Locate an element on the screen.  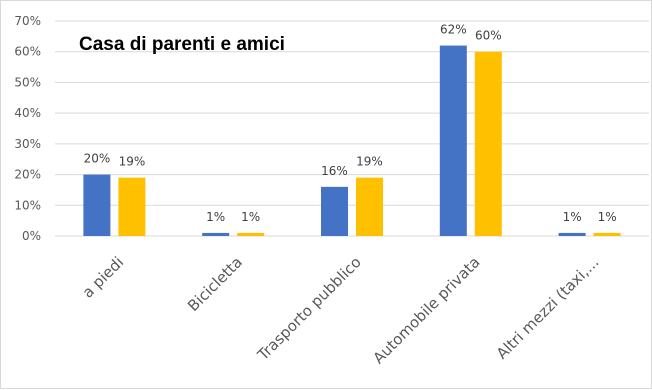
y-axis-ticks: 0% 10% 20% 30% 40% 50% 60% 70% is located at coordinates (27, 128).